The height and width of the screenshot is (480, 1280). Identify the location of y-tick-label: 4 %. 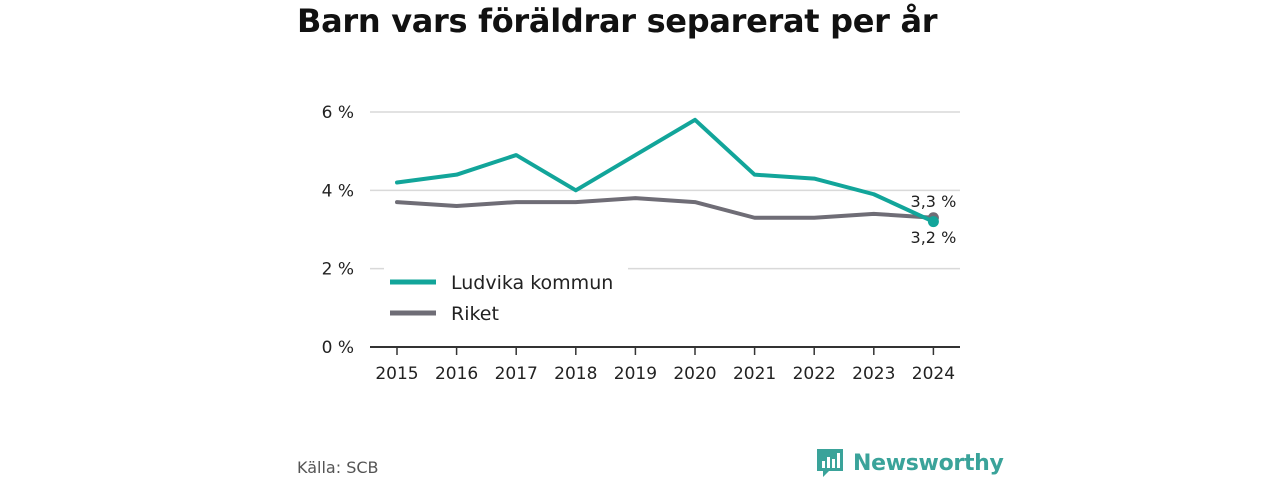
(338, 191).